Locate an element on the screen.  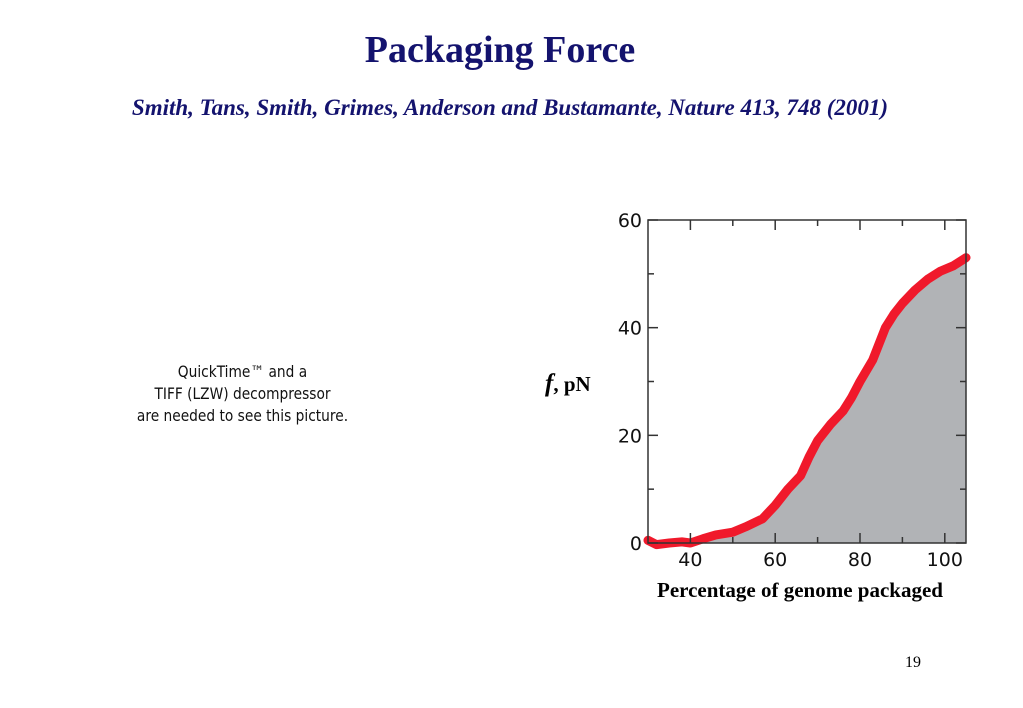
area-fill is located at coordinates (807, 400).